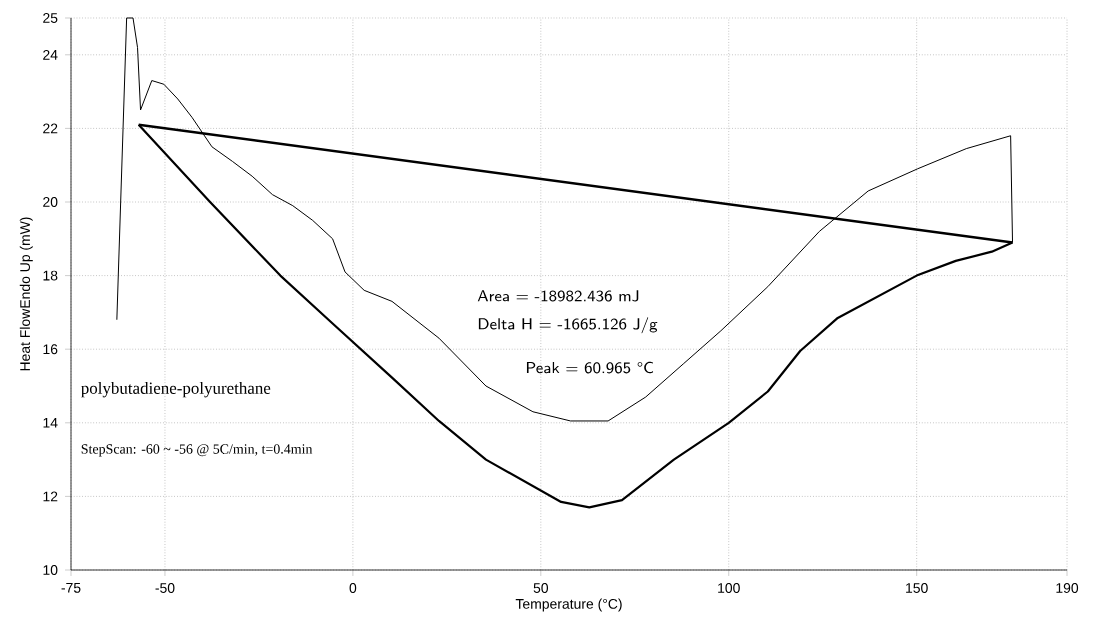 The width and height of the screenshot is (1095, 638). Describe the element at coordinates (71, 588) in the screenshot. I see `x-tick-label: -75` at that location.